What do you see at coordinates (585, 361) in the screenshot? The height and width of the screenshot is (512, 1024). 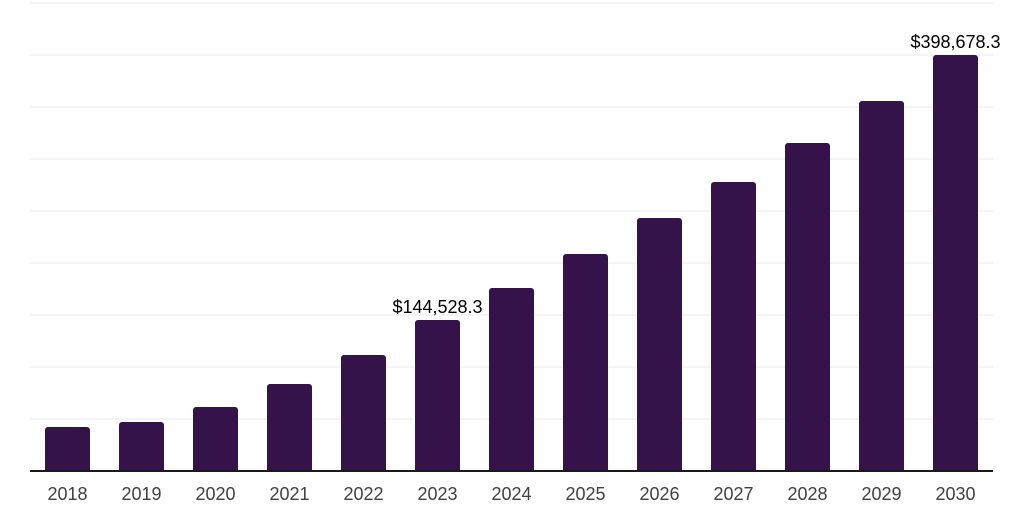 I see `bar-2025` at bounding box center [585, 361].